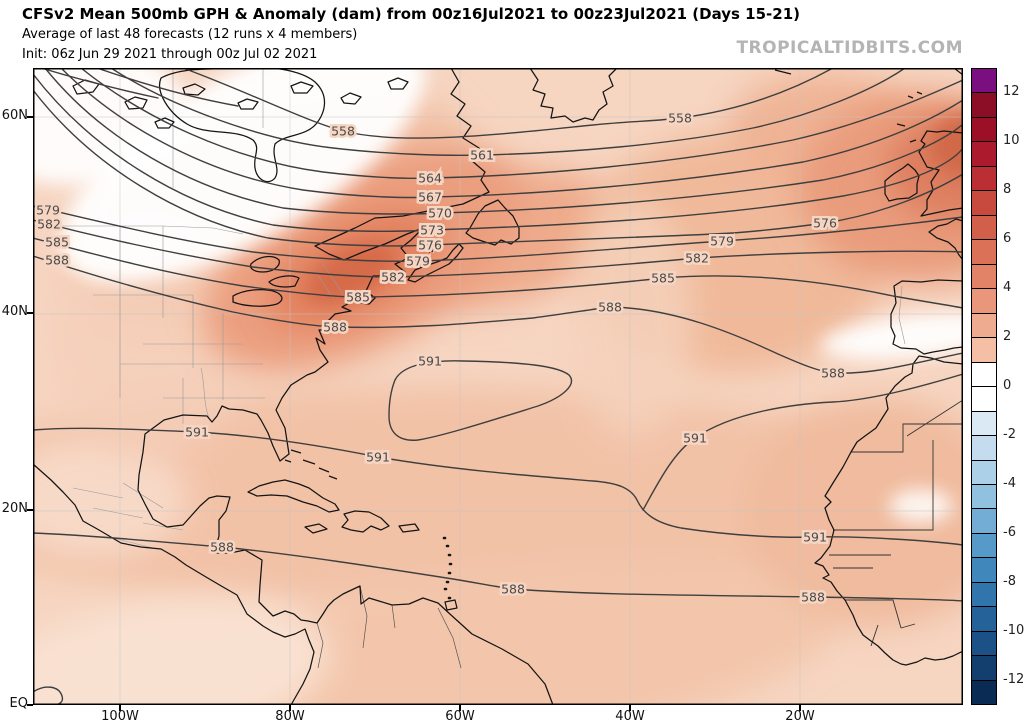 This screenshot has width=1024, height=727. I want to click on contour-label: 564, so click(430, 178).